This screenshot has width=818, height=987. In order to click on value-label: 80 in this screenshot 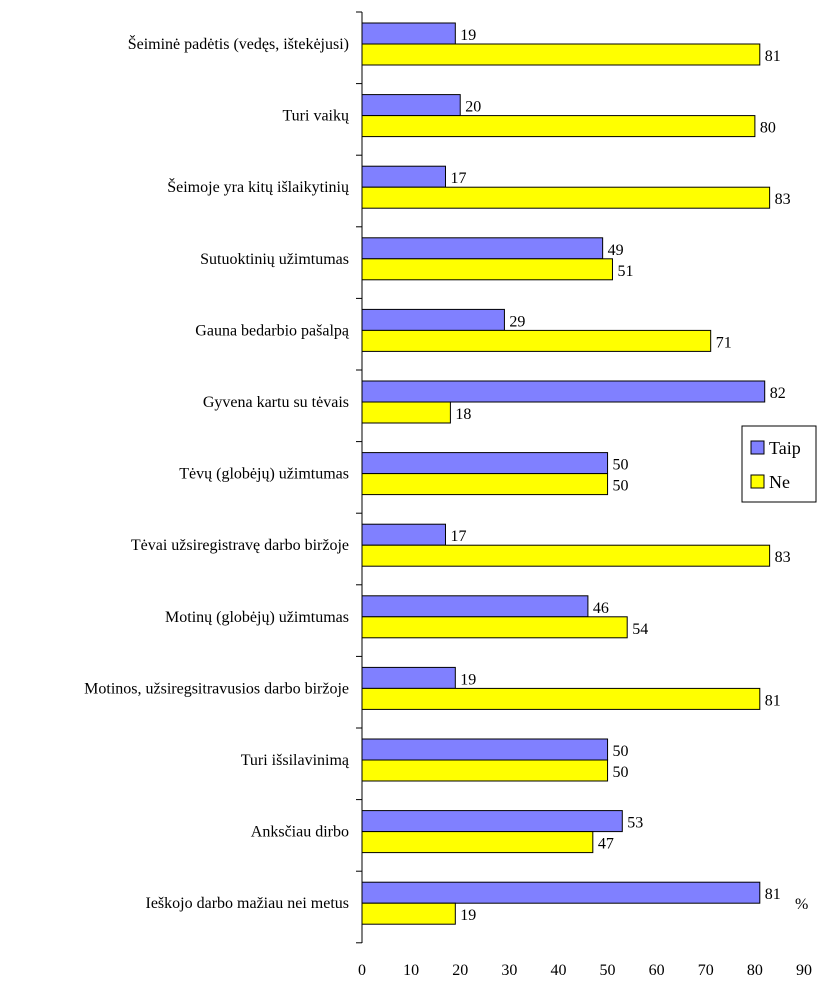, I will do `click(768, 128)`.